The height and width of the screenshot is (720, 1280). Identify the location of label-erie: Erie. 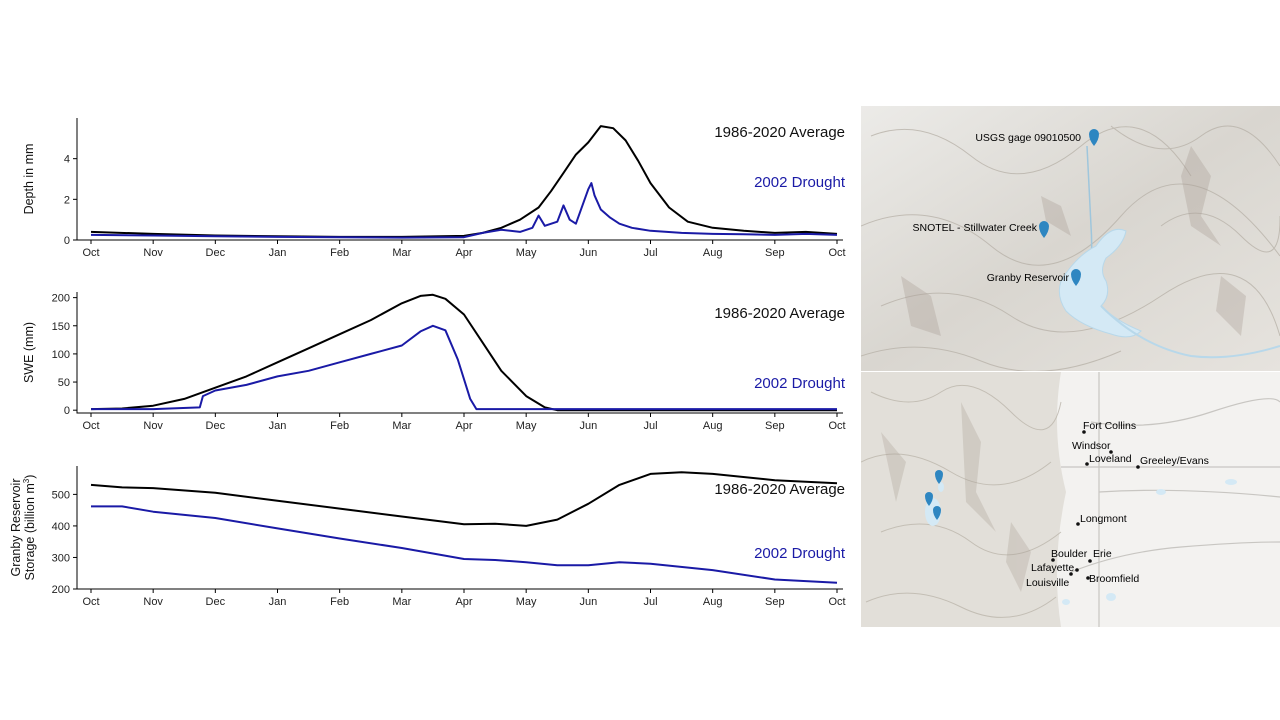
(1102, 554).